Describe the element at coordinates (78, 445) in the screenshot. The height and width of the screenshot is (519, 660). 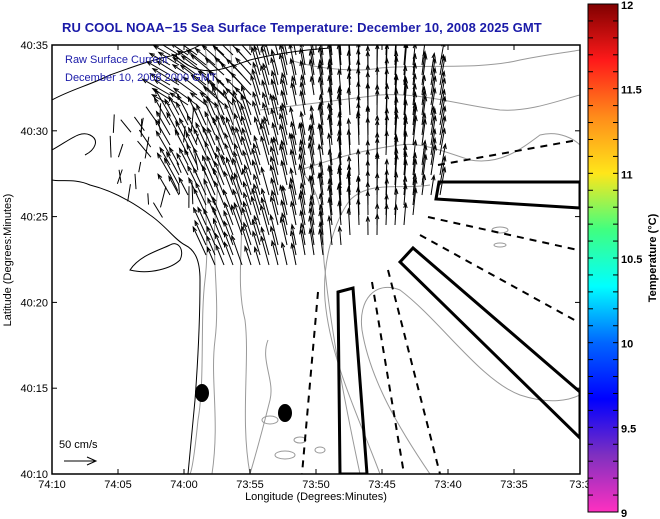
I see `scale-label: 50 cm/s` at that location.